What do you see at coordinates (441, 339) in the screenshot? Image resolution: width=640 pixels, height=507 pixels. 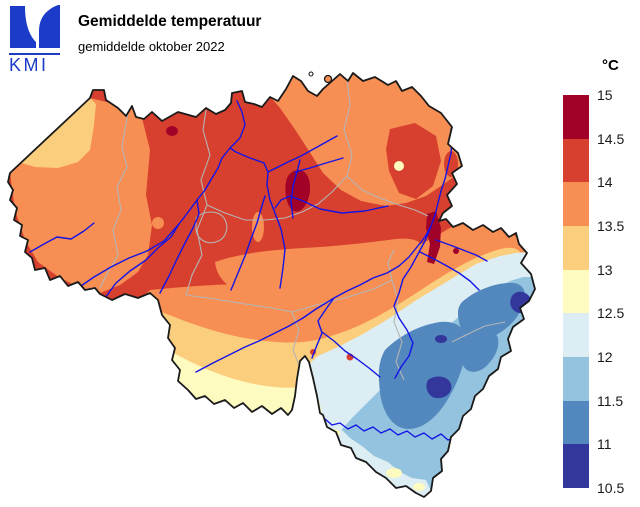 I see `fill-navy-small` at bounding box center [441, 339].